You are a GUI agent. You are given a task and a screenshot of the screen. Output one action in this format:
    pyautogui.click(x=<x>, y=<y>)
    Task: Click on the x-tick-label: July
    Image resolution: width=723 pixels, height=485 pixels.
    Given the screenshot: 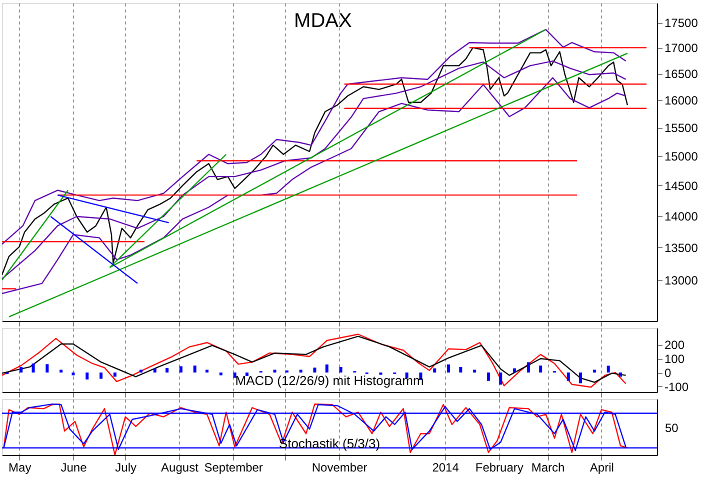 What is the action you would take?
    pyautogui.click(x=126, y=467)
    